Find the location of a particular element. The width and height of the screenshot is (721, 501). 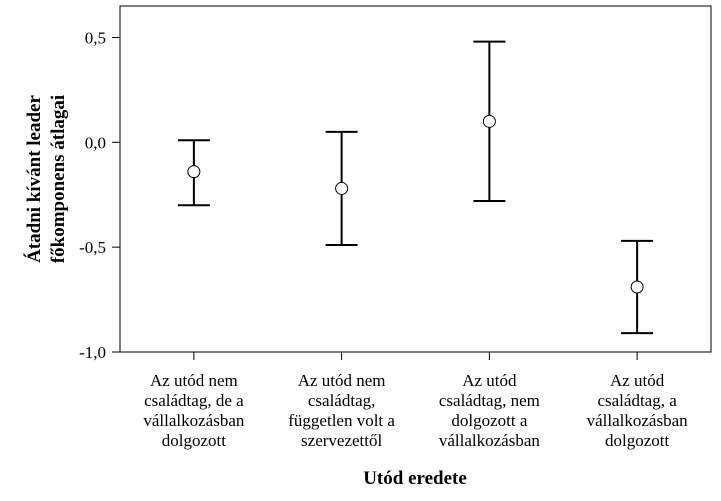

x-axis-title: Utód eredete is located at coordinates (415, 478).